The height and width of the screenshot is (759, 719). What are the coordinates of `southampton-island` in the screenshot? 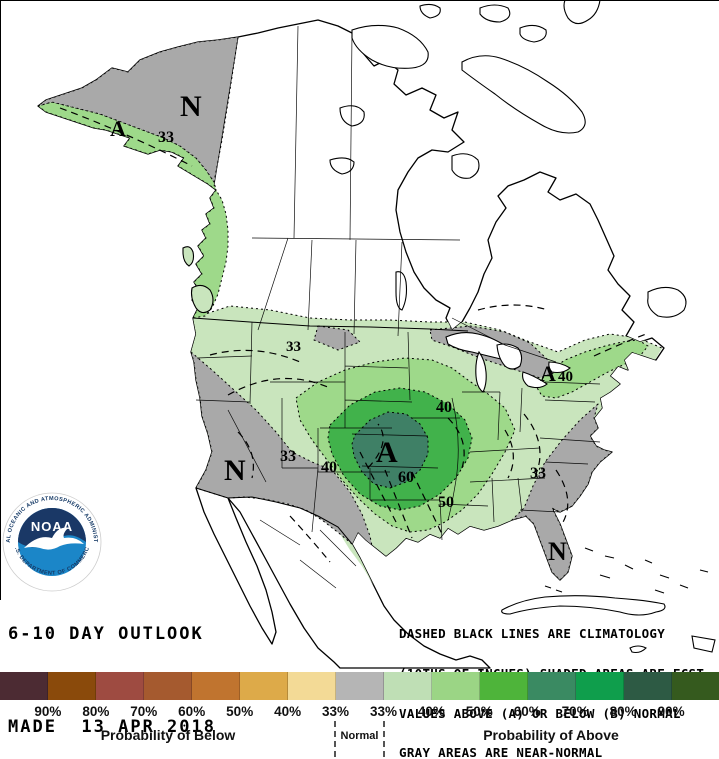 It's located at (465, 166).